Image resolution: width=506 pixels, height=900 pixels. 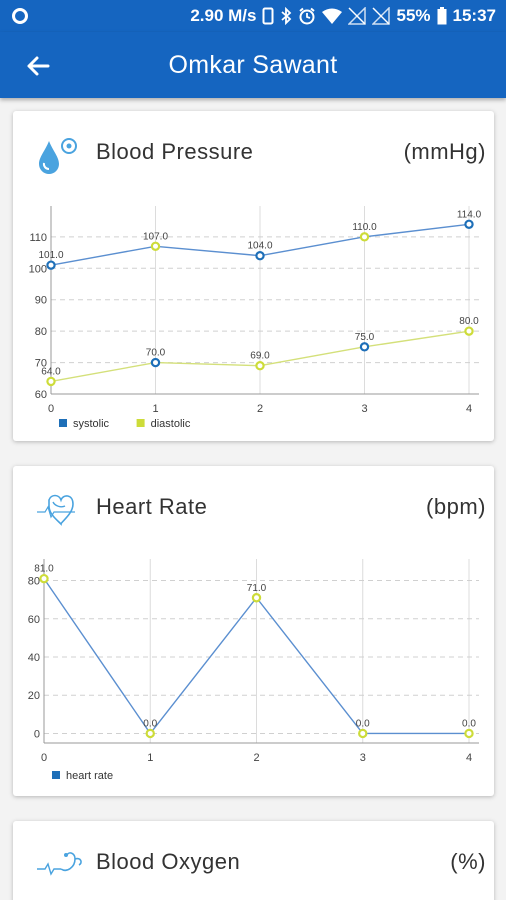 What do you see at coordinates (474, 15) in the screenshot?
I see `clock: 15:37` at bounding box center [474, 15].